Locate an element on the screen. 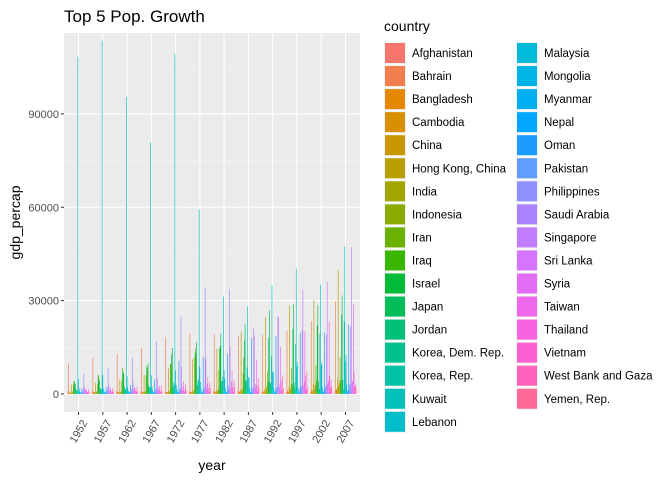 The height and width of the screenshot is (480, 672). legend-label: Japan is located at coordinates (427, 308).